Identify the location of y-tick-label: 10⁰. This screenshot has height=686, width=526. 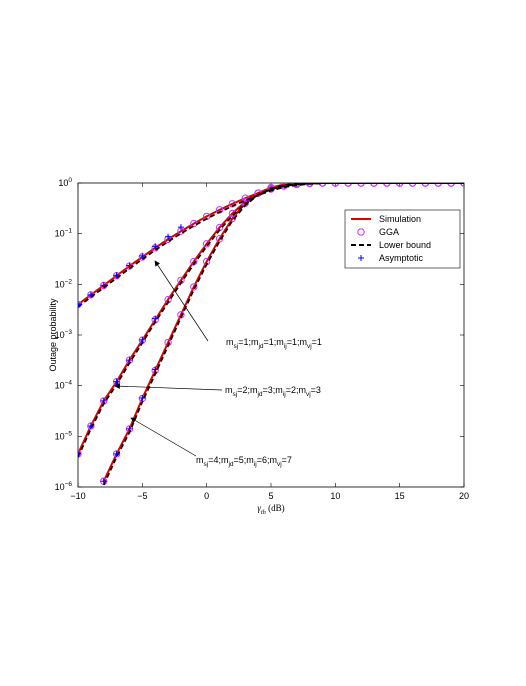
(65, 182).